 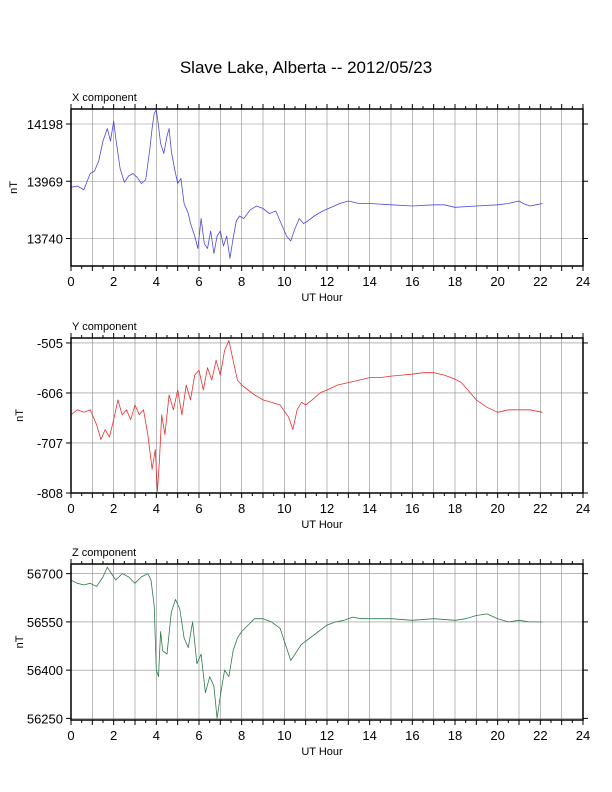 What do you see at coordinates (104, 98) in the screenshot?
I see `panel-title: X component` at bounding box center [104, 98].